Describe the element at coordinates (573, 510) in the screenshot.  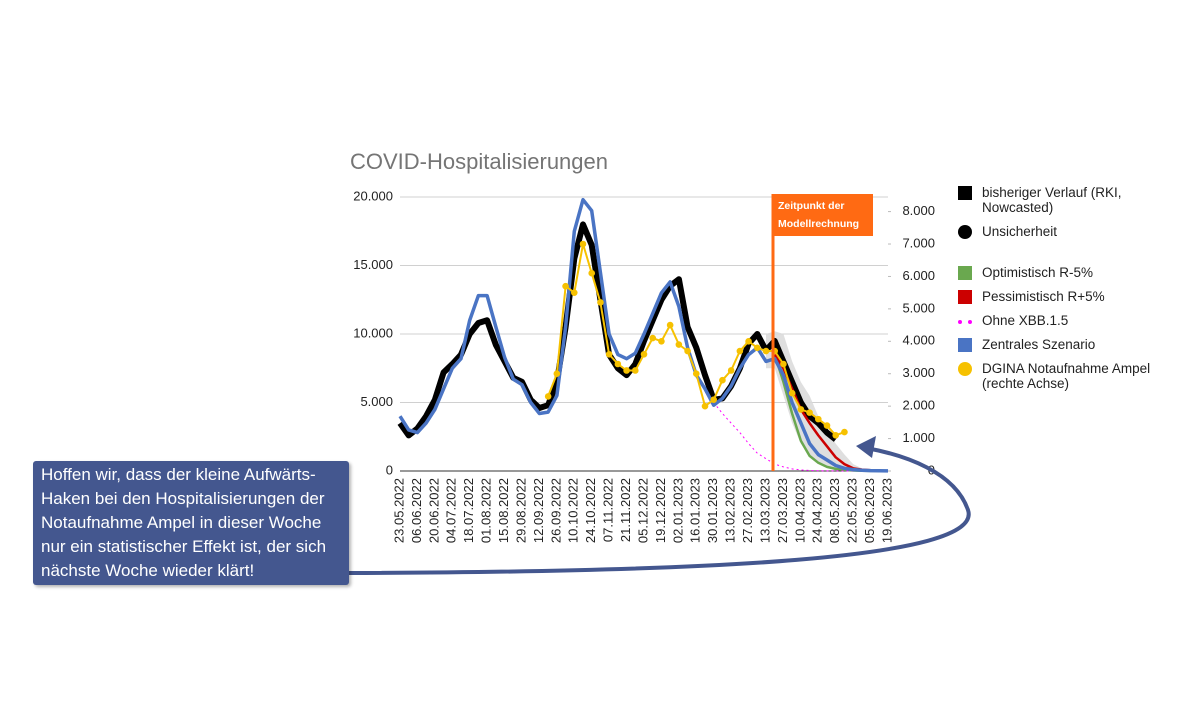
I see `x-tick-label: 10.10.2022` at that location.